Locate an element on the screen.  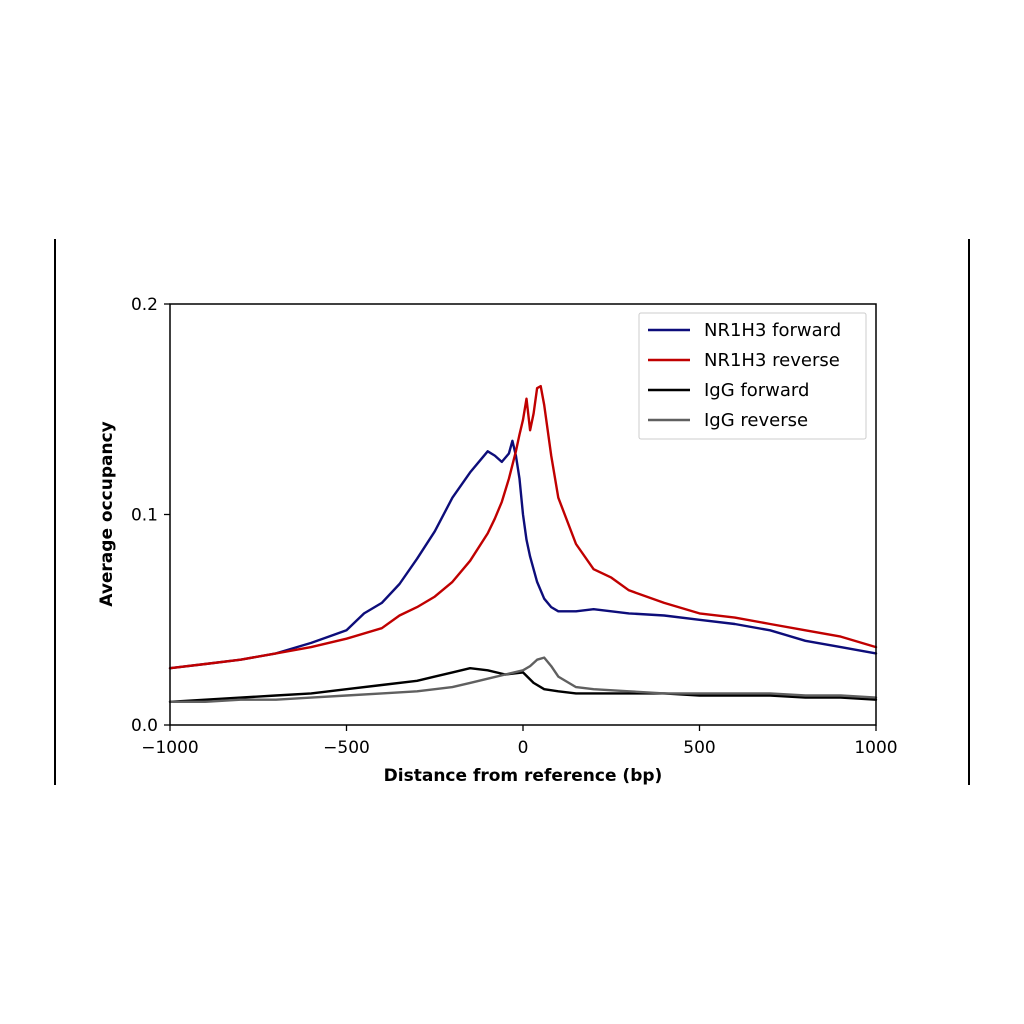
legend-label: IgG forward is located at coordinates (756, 390).